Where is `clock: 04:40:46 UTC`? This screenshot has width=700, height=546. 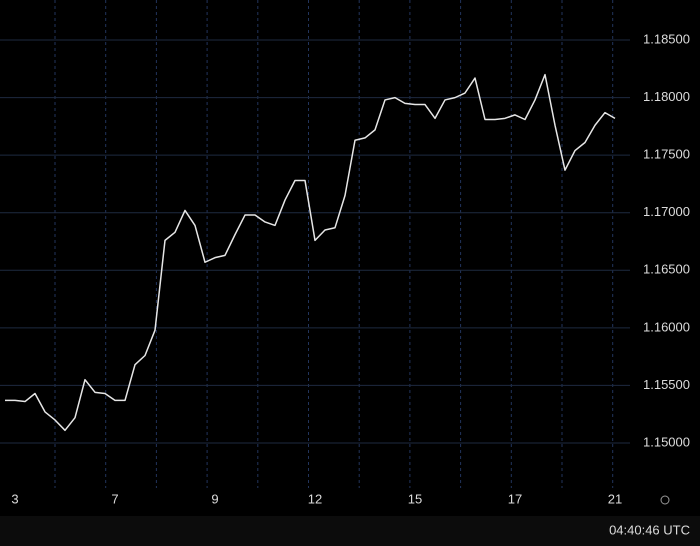 clock: 04:40:46 UTC is located at coordinates (649, 529).